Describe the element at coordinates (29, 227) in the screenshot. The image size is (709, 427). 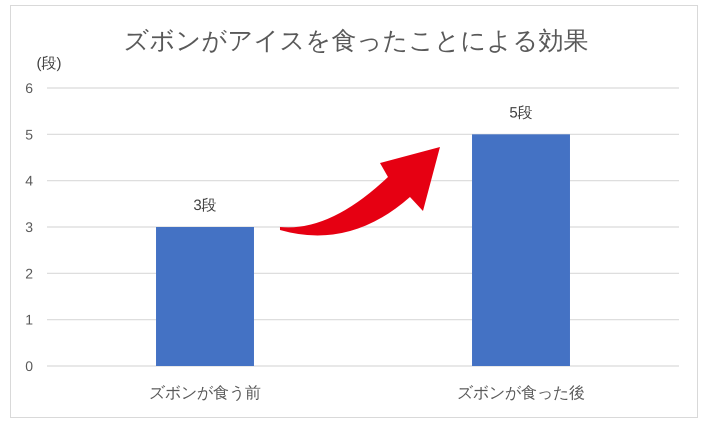
I see `ytick-label: 3` at that location.